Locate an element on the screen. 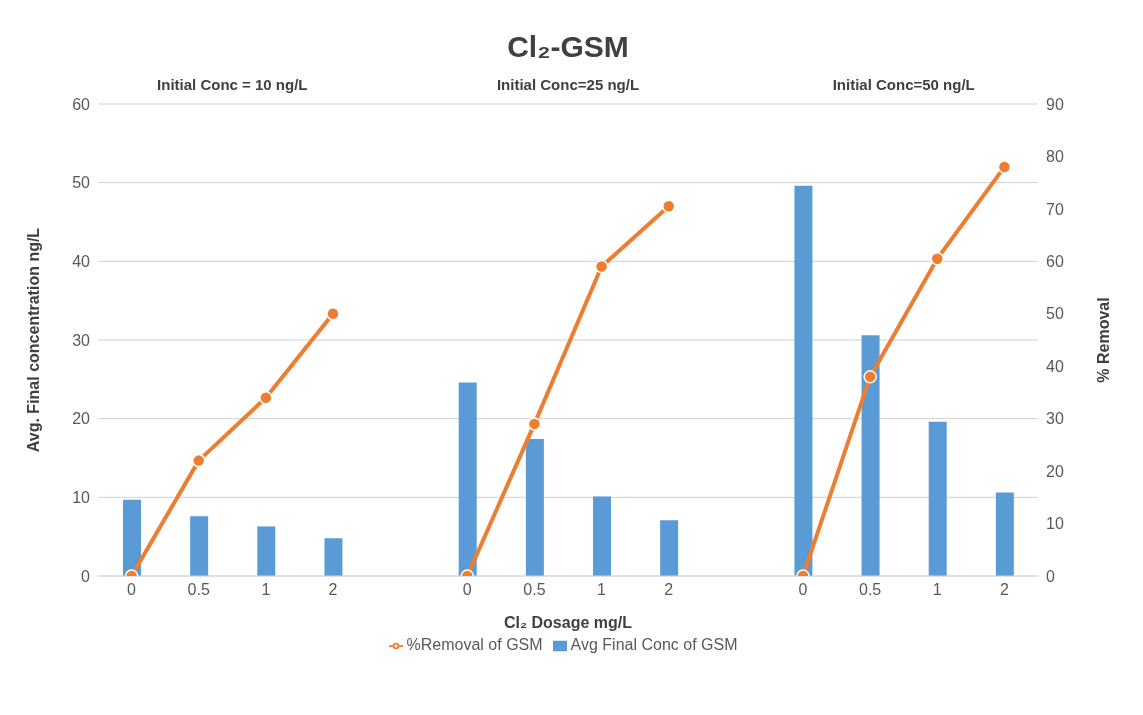  y2-tick-label: 70 is located at coordinates (1055, 209).